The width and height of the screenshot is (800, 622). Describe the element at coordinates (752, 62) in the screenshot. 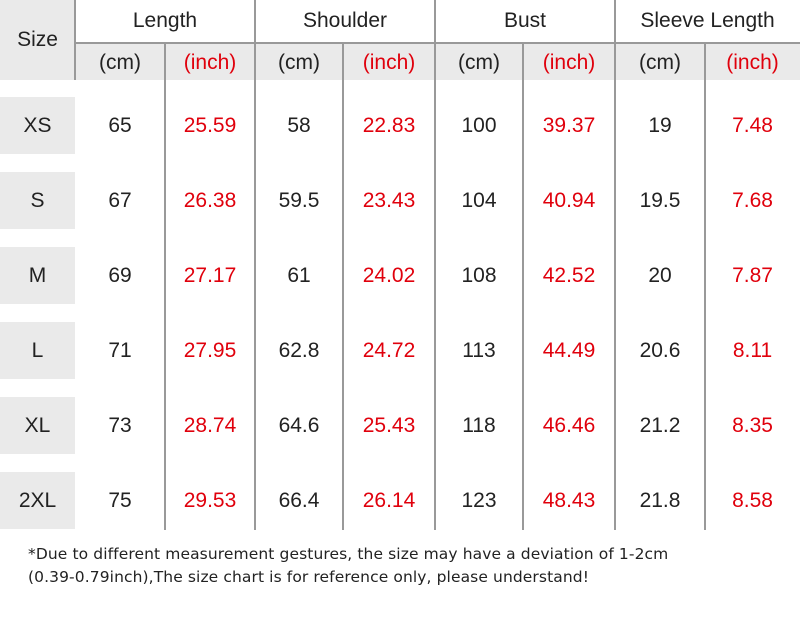

I see `sleeve-inch-unit: (inch)` at that location.